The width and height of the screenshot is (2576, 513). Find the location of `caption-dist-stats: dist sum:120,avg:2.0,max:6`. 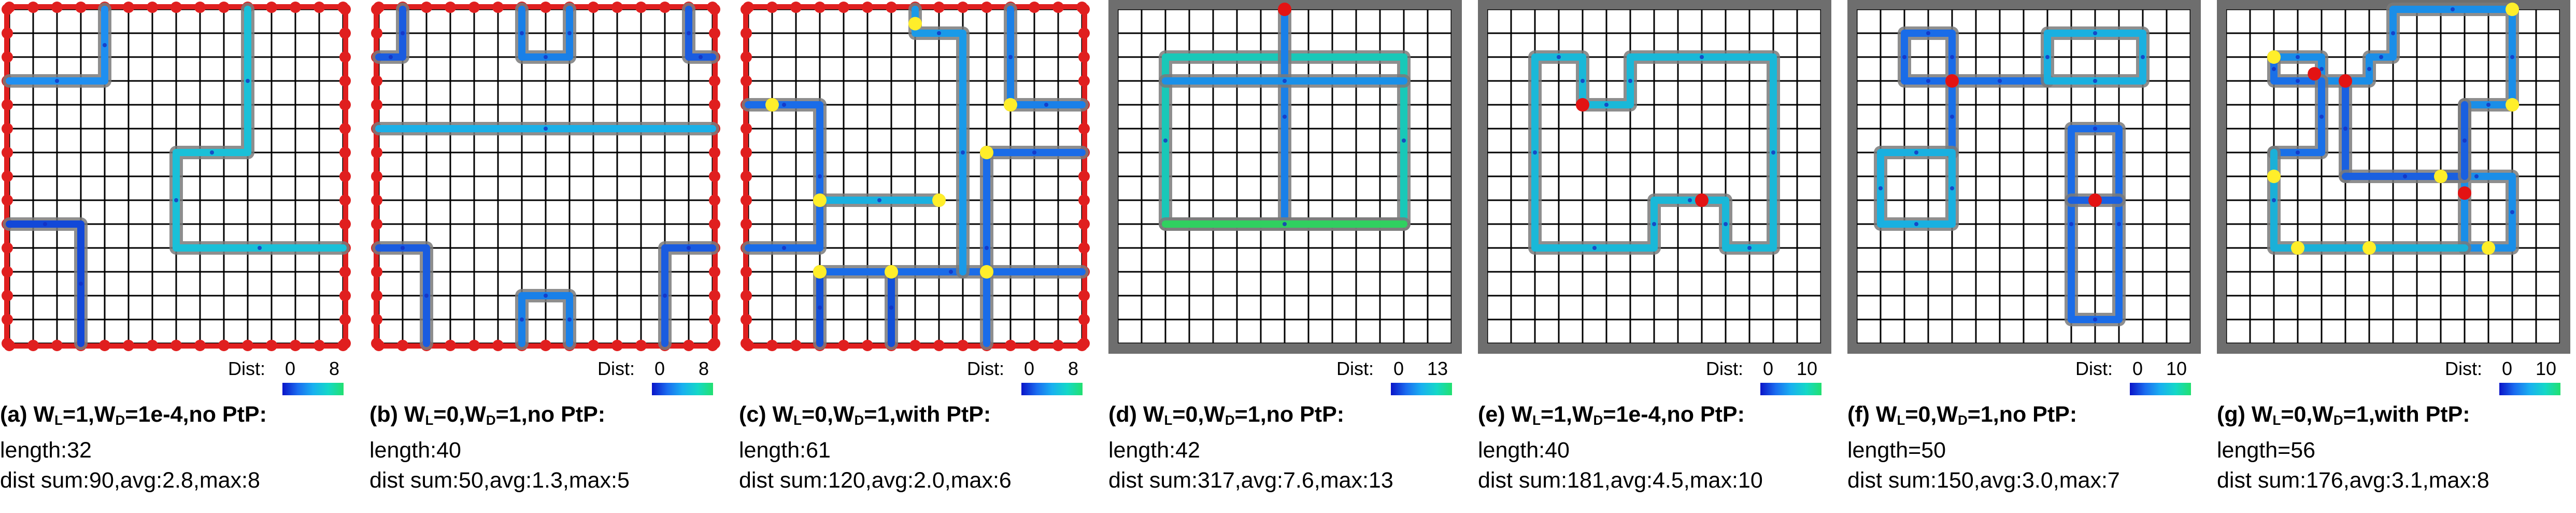

caption-dist-stats: dist sum:120,avg:2.0,max:6 is located at coordinates (875, 480).